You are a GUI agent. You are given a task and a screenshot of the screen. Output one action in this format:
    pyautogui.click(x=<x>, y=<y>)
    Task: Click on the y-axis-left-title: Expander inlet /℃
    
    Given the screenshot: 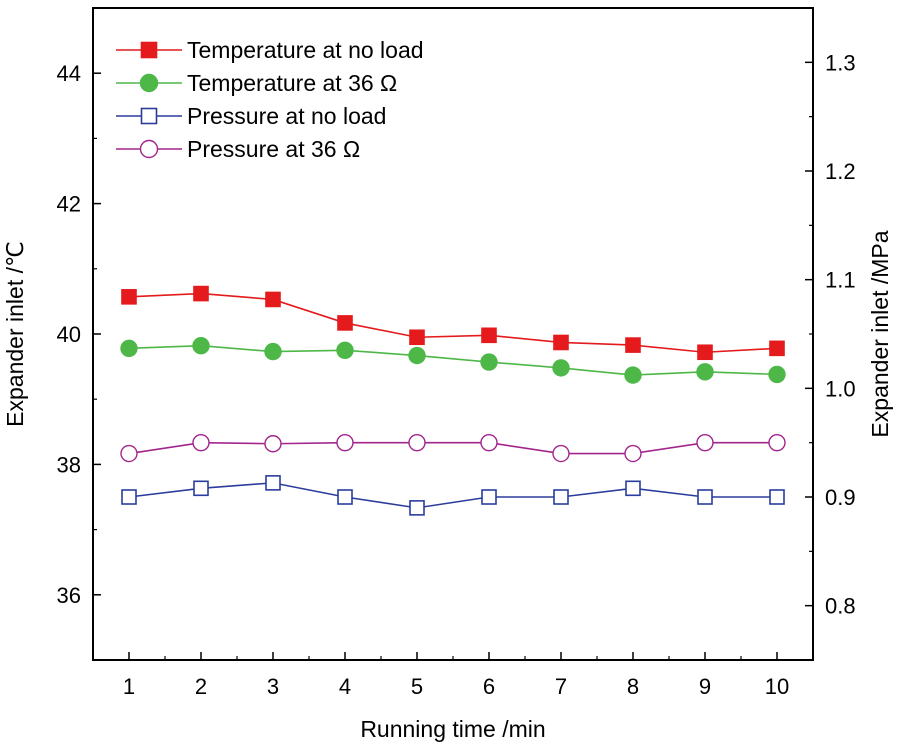 What is the action you would take?
    pyautogui.click(x=15, y=334)
    